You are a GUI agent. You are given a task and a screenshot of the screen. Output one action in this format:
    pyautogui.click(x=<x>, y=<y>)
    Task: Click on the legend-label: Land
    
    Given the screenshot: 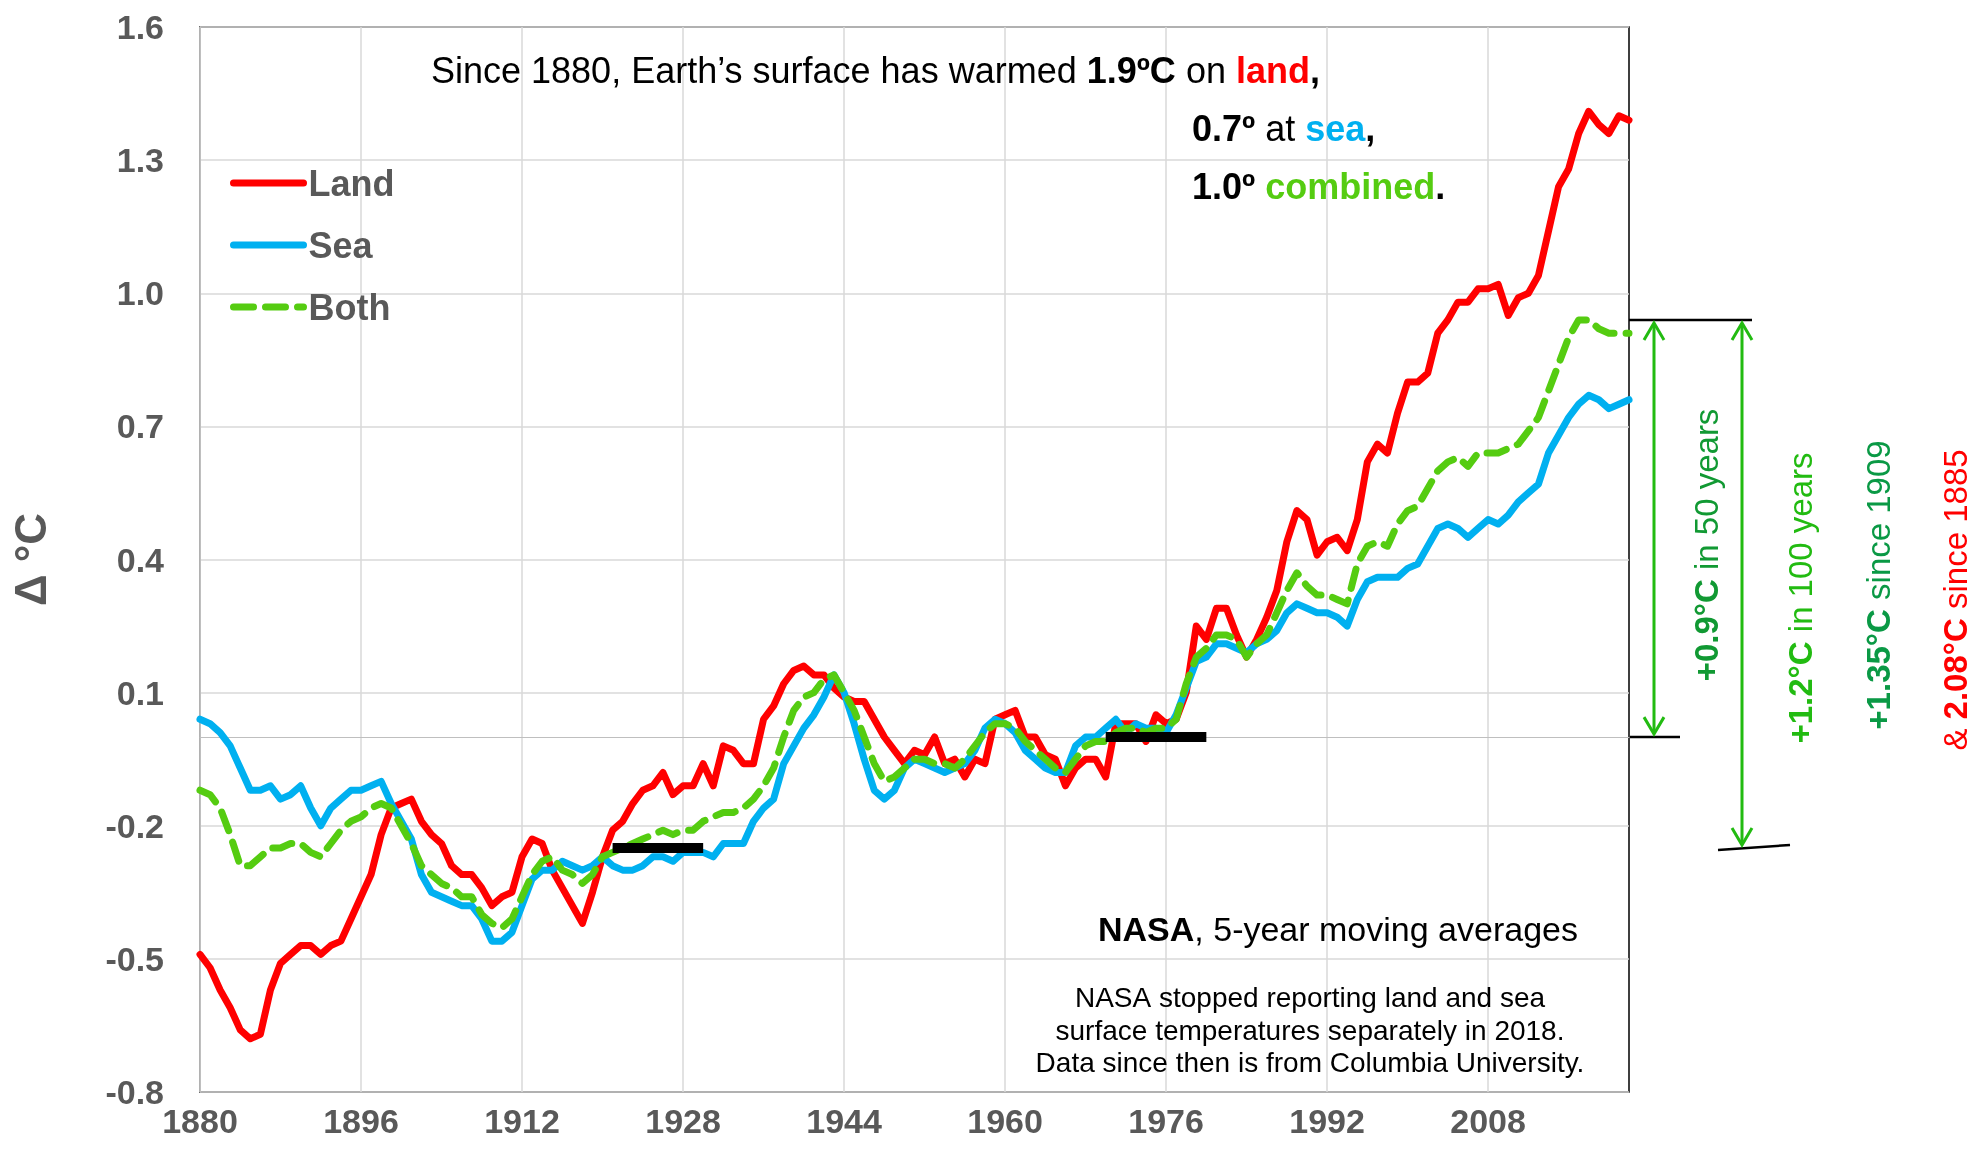 What is the action you would take?
    pyautogui.click(x=351, y=183)
    